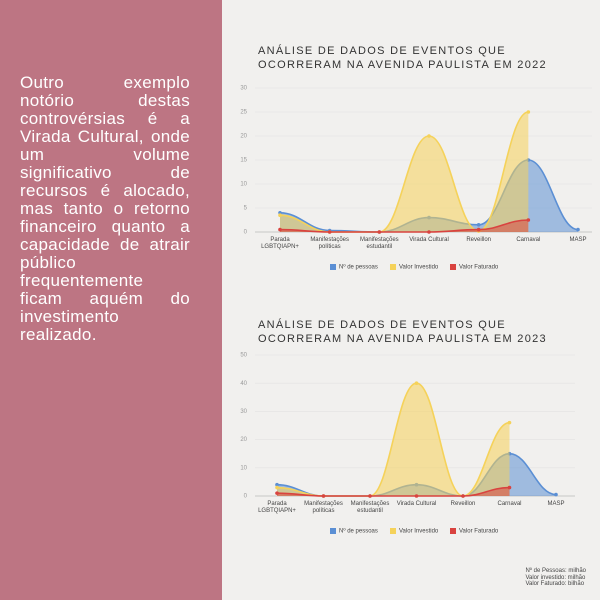  Describe the element at coordinates (555, 571) in the screenshot. I see `note: Nº de Pessoas: milhão` at that location.